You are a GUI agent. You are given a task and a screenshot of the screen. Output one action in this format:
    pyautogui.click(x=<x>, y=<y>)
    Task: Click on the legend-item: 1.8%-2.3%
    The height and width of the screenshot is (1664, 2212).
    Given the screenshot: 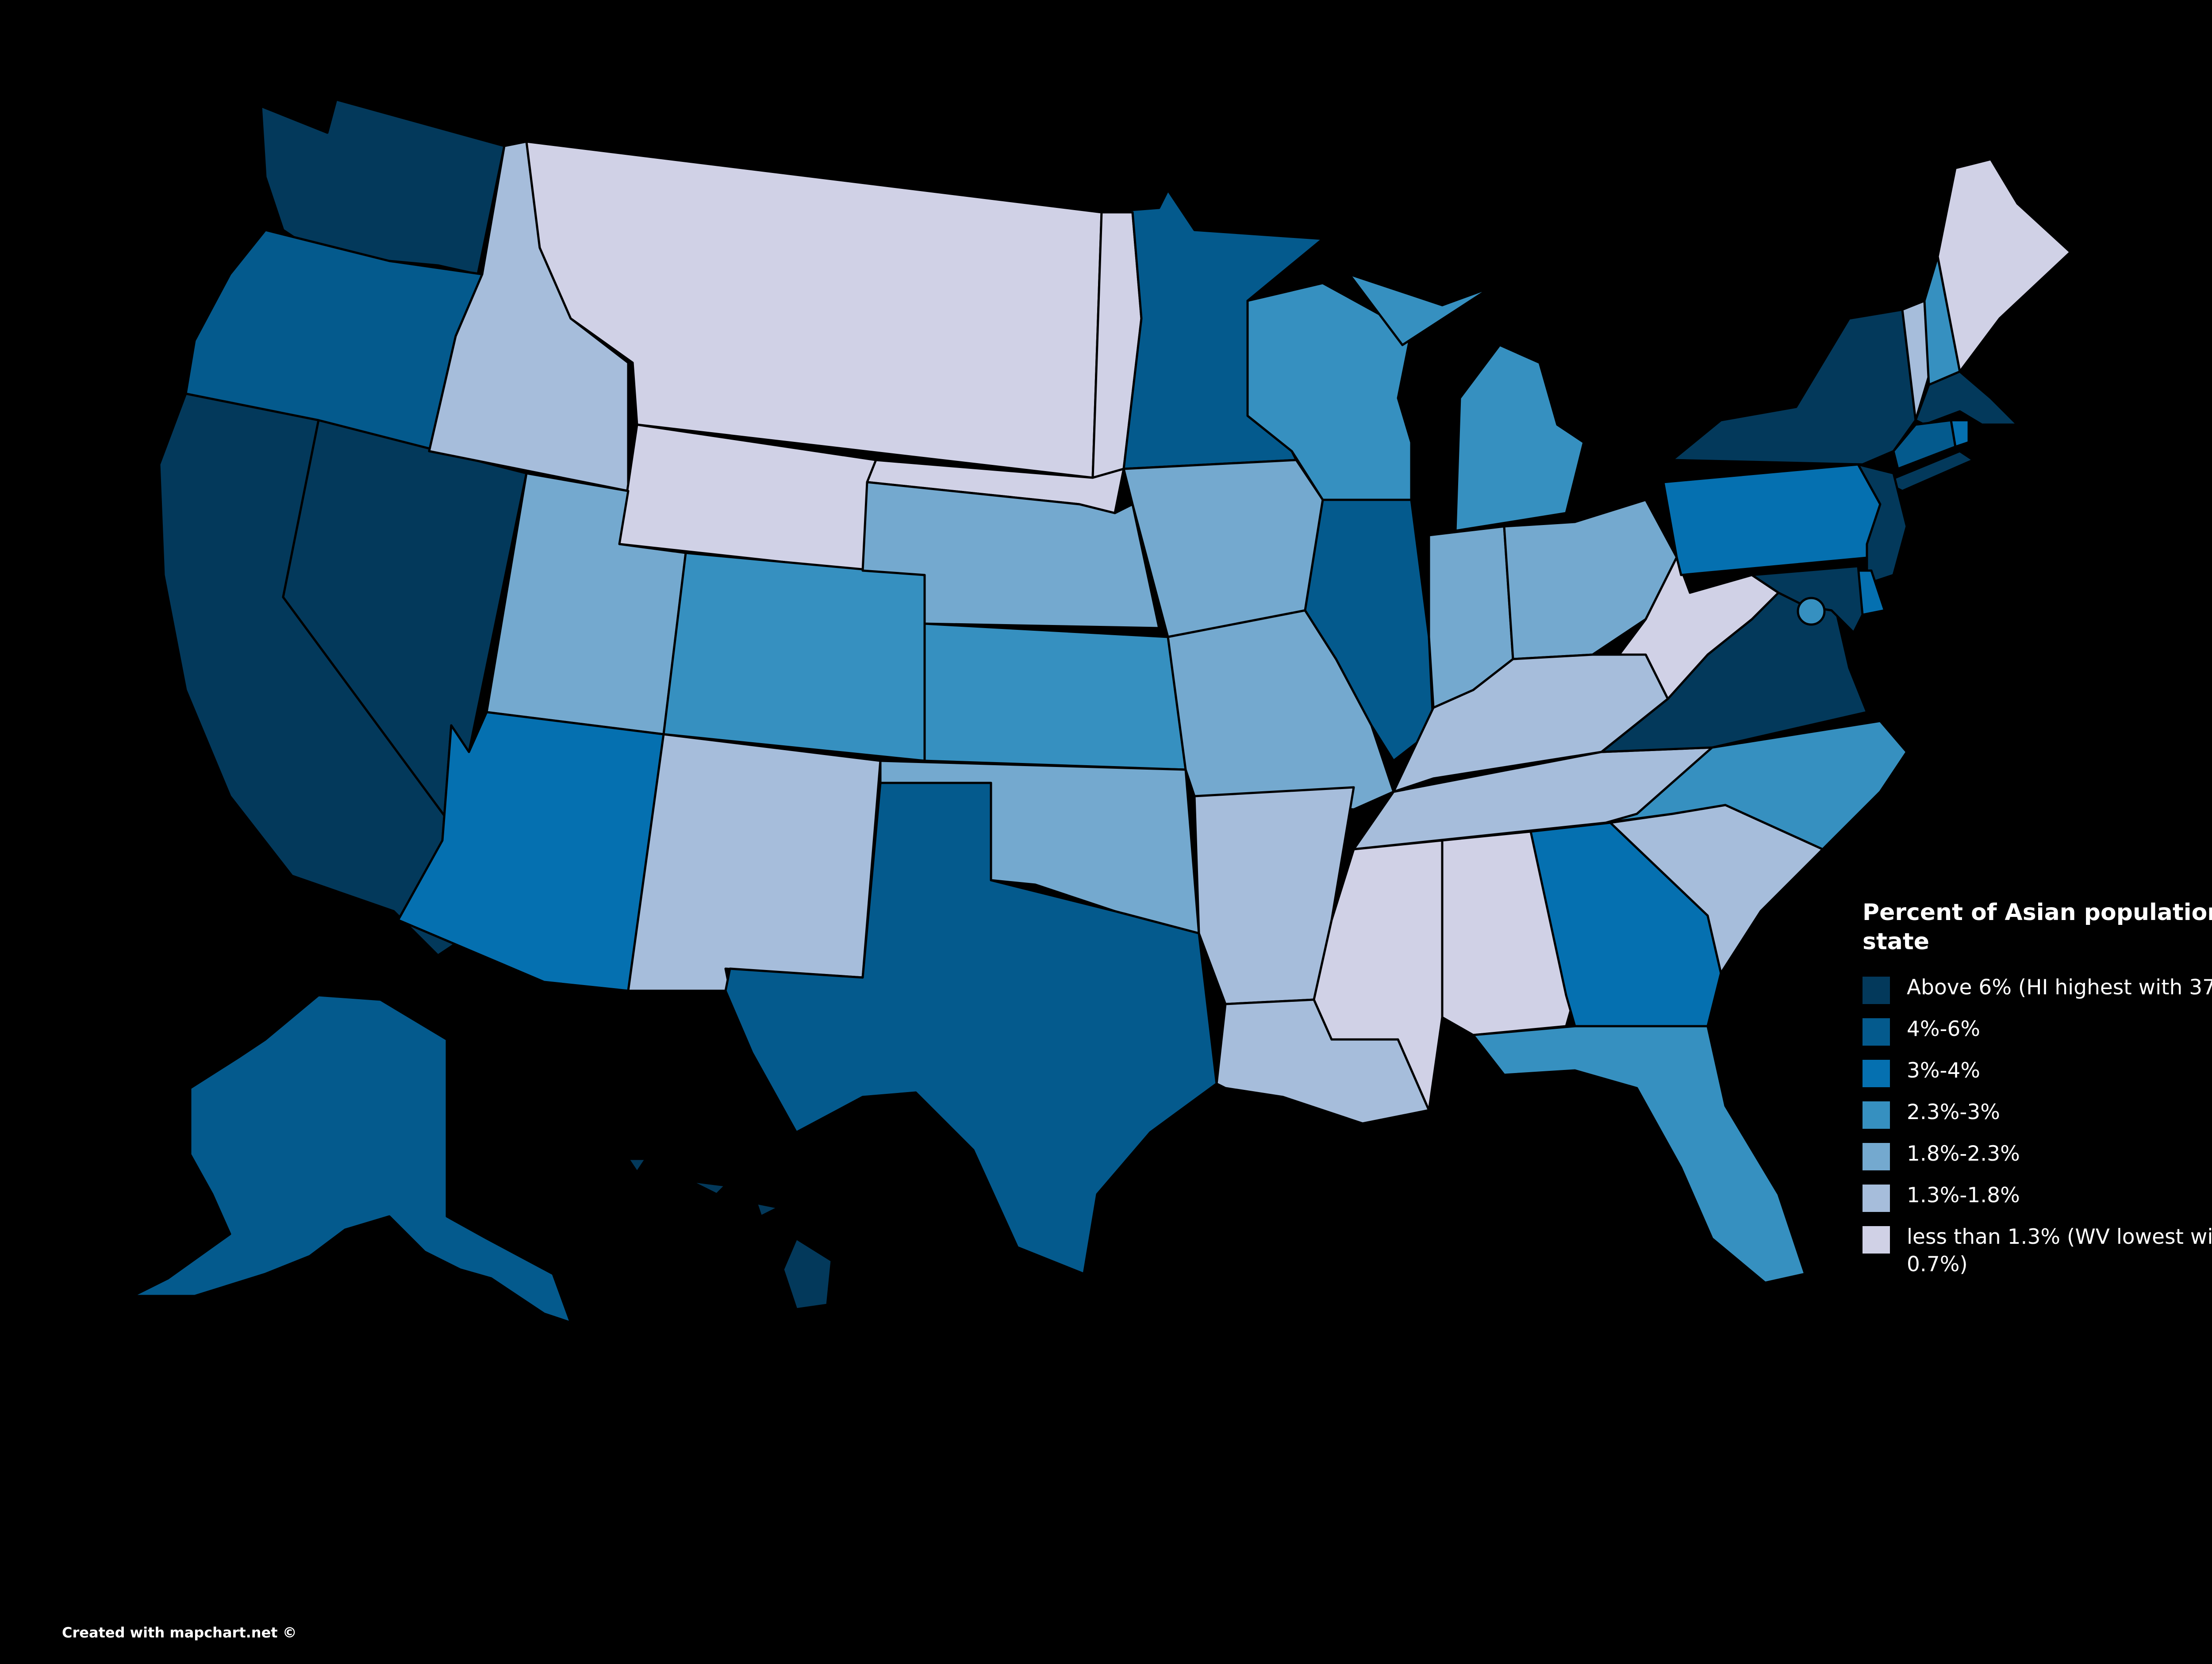 What is the action you would take?
    pyautogui.click(x=2038, y=1155)
    